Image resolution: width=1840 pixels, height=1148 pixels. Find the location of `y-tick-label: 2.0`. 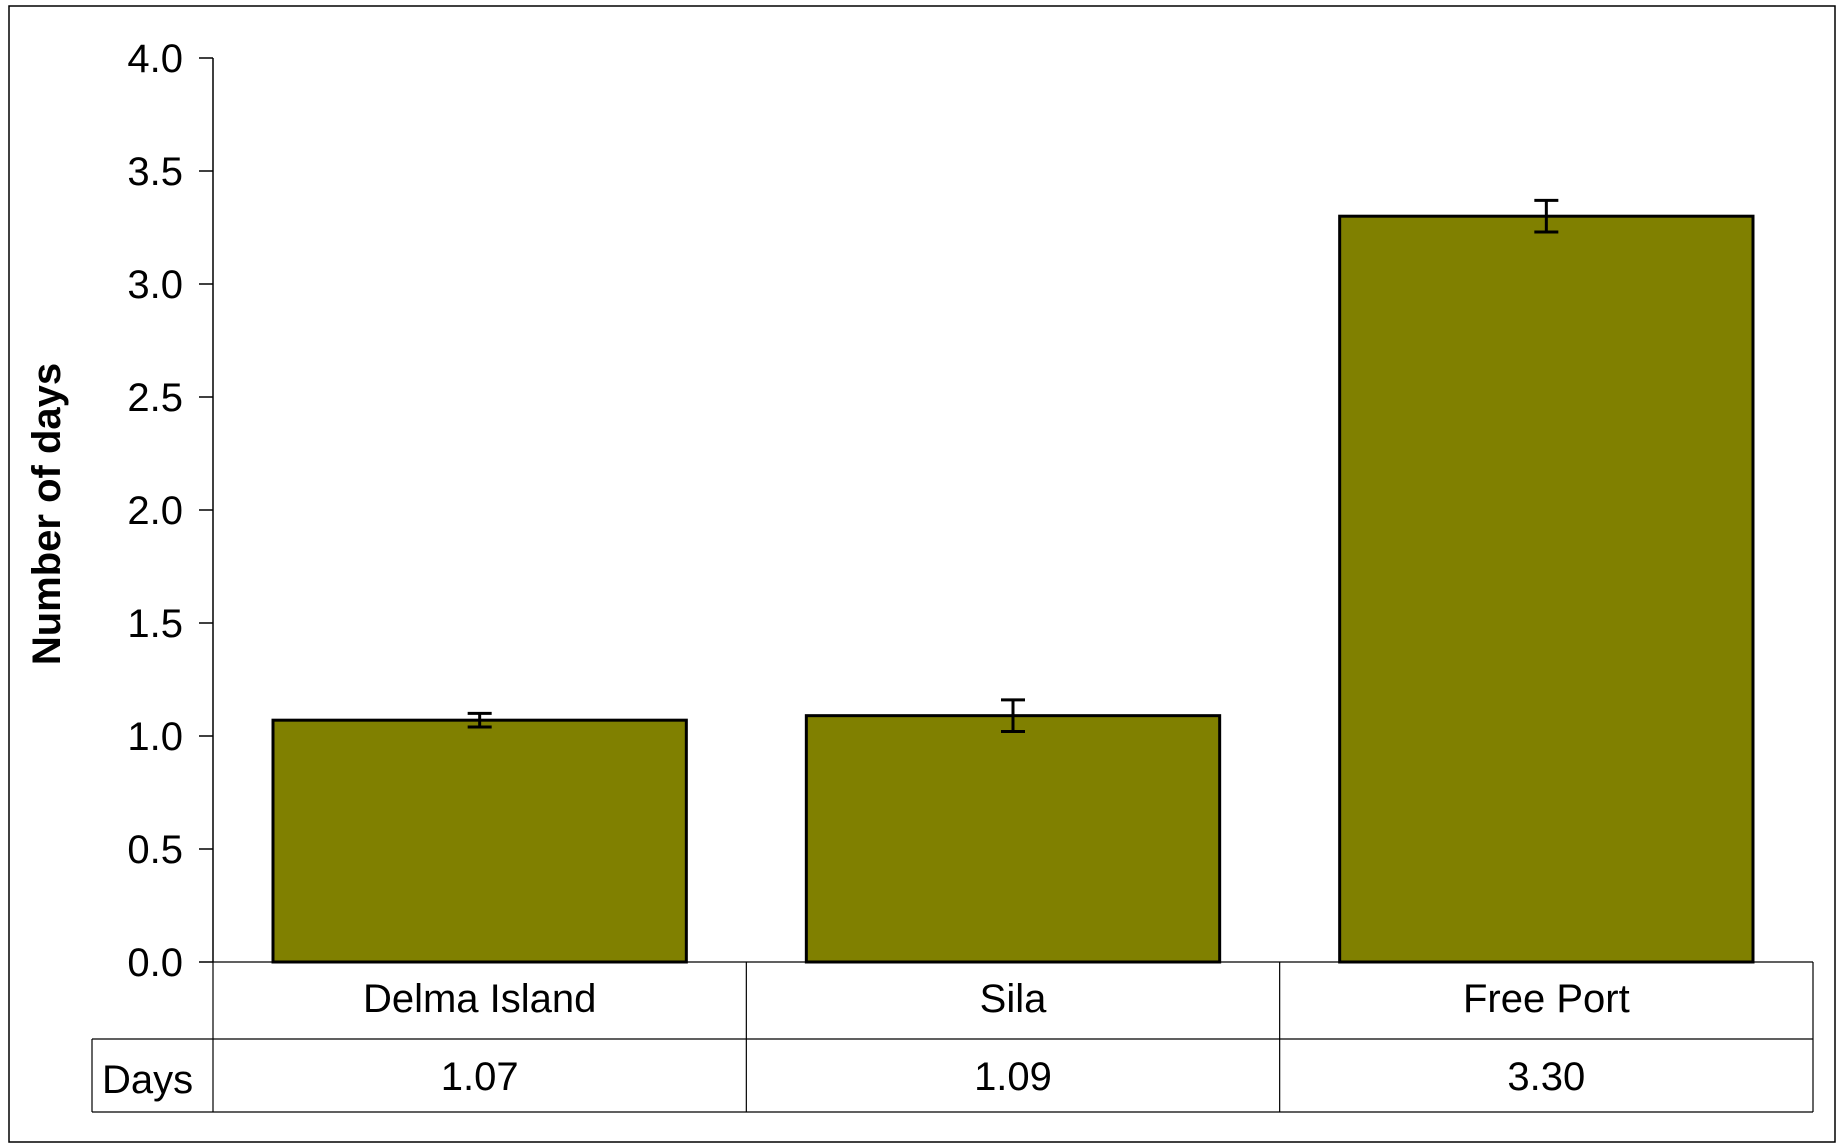

y-tick-label: 2.0 is located at coordinates (155, 511).